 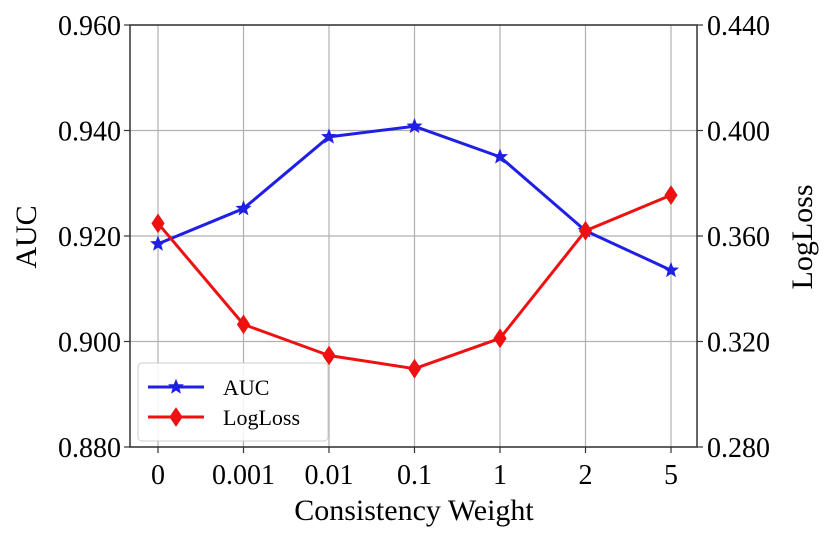 I want to click on y-tick-label-left: 0.880, so click(x=89, y=448).